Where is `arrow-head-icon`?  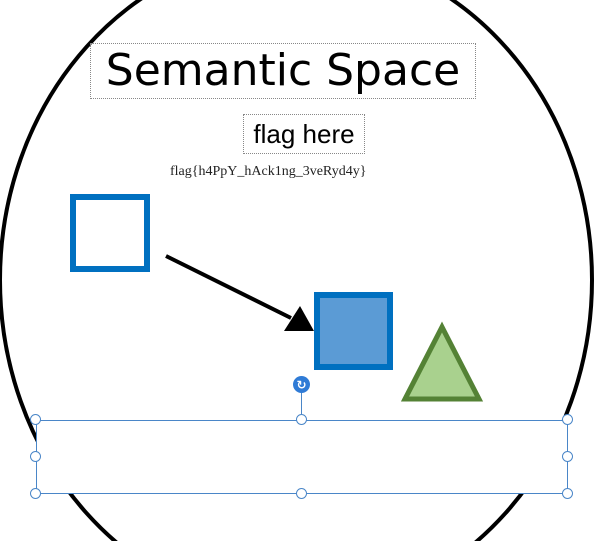
arrow-head-icon is located at coordinates (299, 318).